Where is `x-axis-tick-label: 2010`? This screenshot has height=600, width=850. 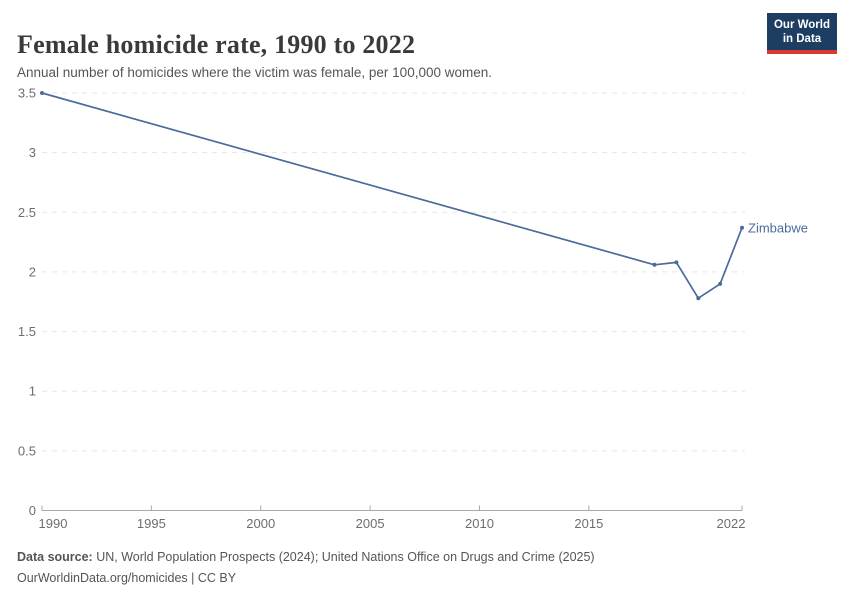
x-axis-tick-label: 2010 is located at coordinates (479, 523).